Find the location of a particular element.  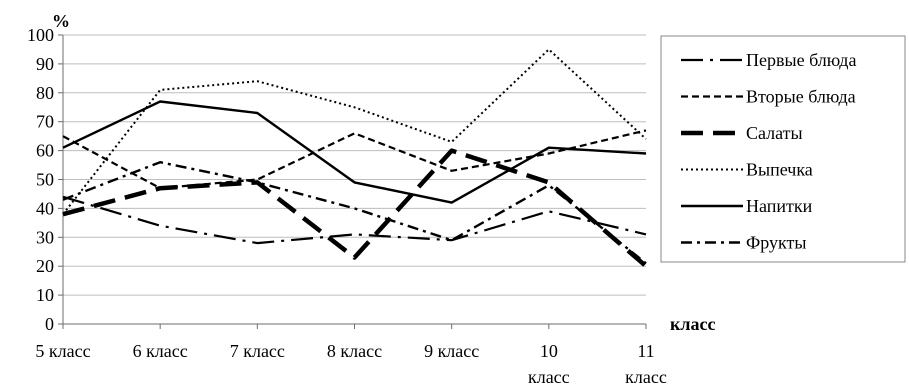

x-tick-label: 8 класс is located at coordinates (354, 351).